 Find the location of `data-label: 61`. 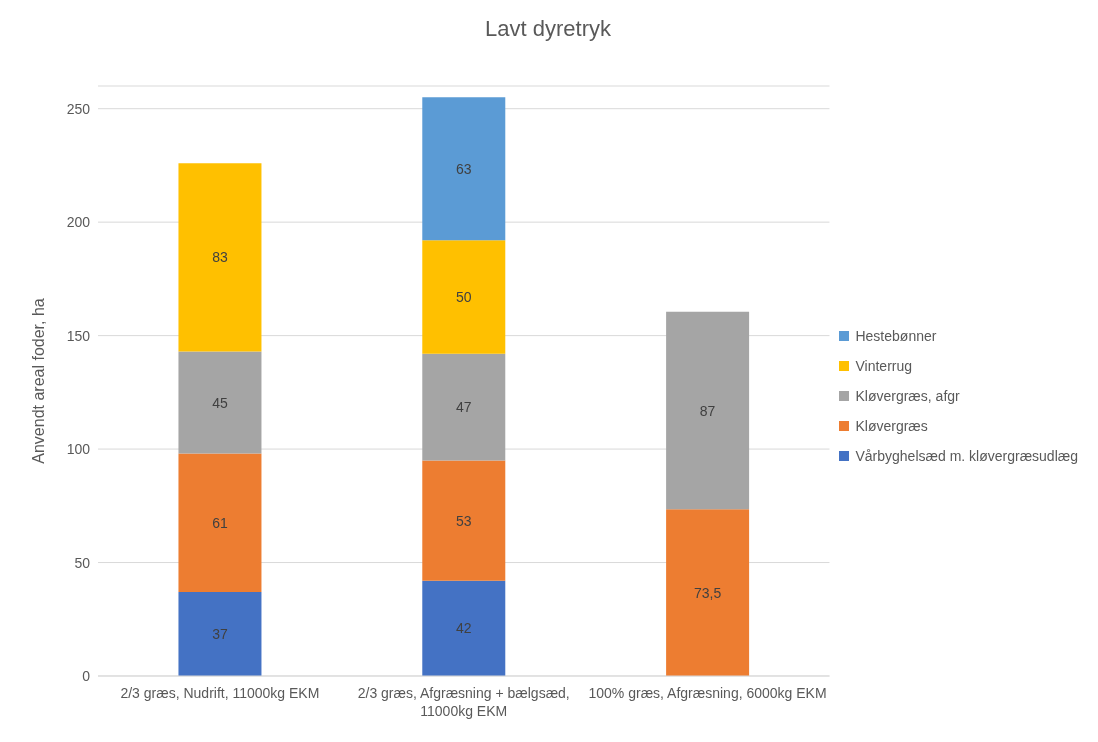

data-label: 61 is located at coordinates (220, 522).